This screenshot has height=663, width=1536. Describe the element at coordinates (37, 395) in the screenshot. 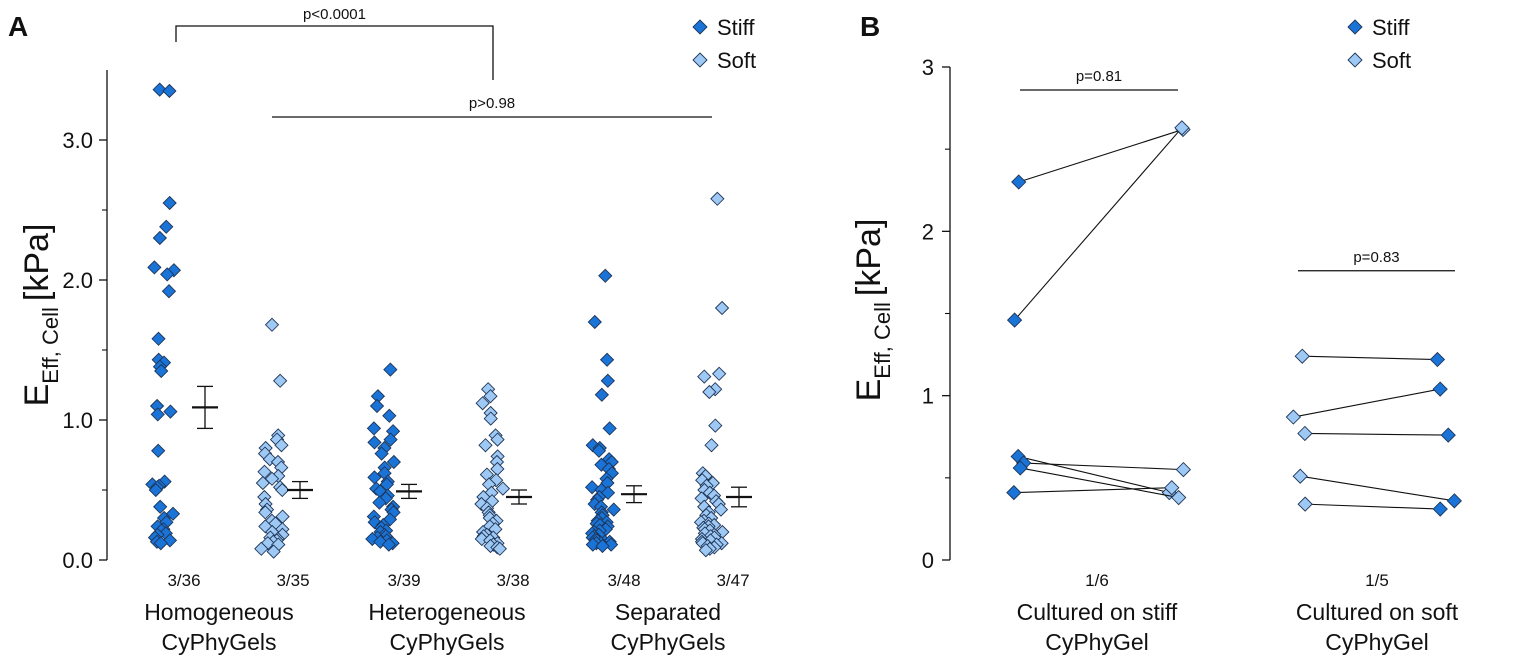

I see `a-y-axis-label-main: E` at that location.